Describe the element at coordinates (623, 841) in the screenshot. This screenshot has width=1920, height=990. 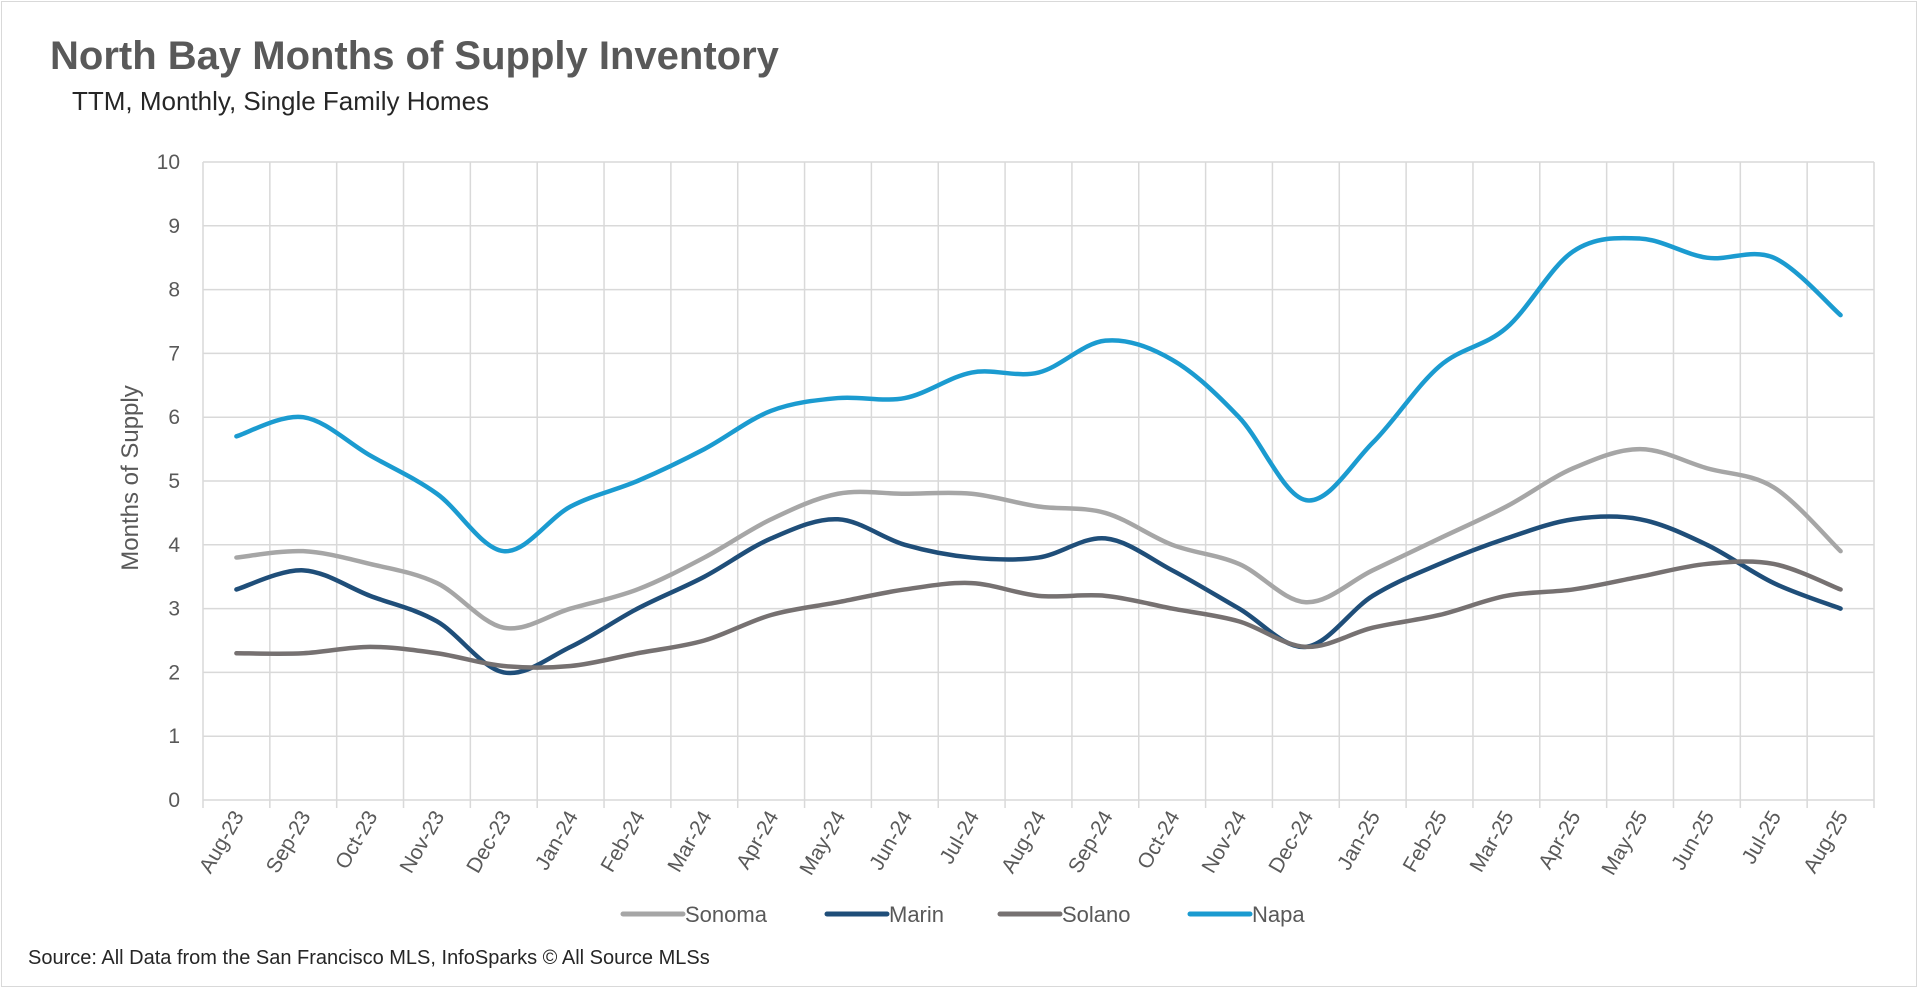
I see `x-tick-label: Feb-24` at that location.